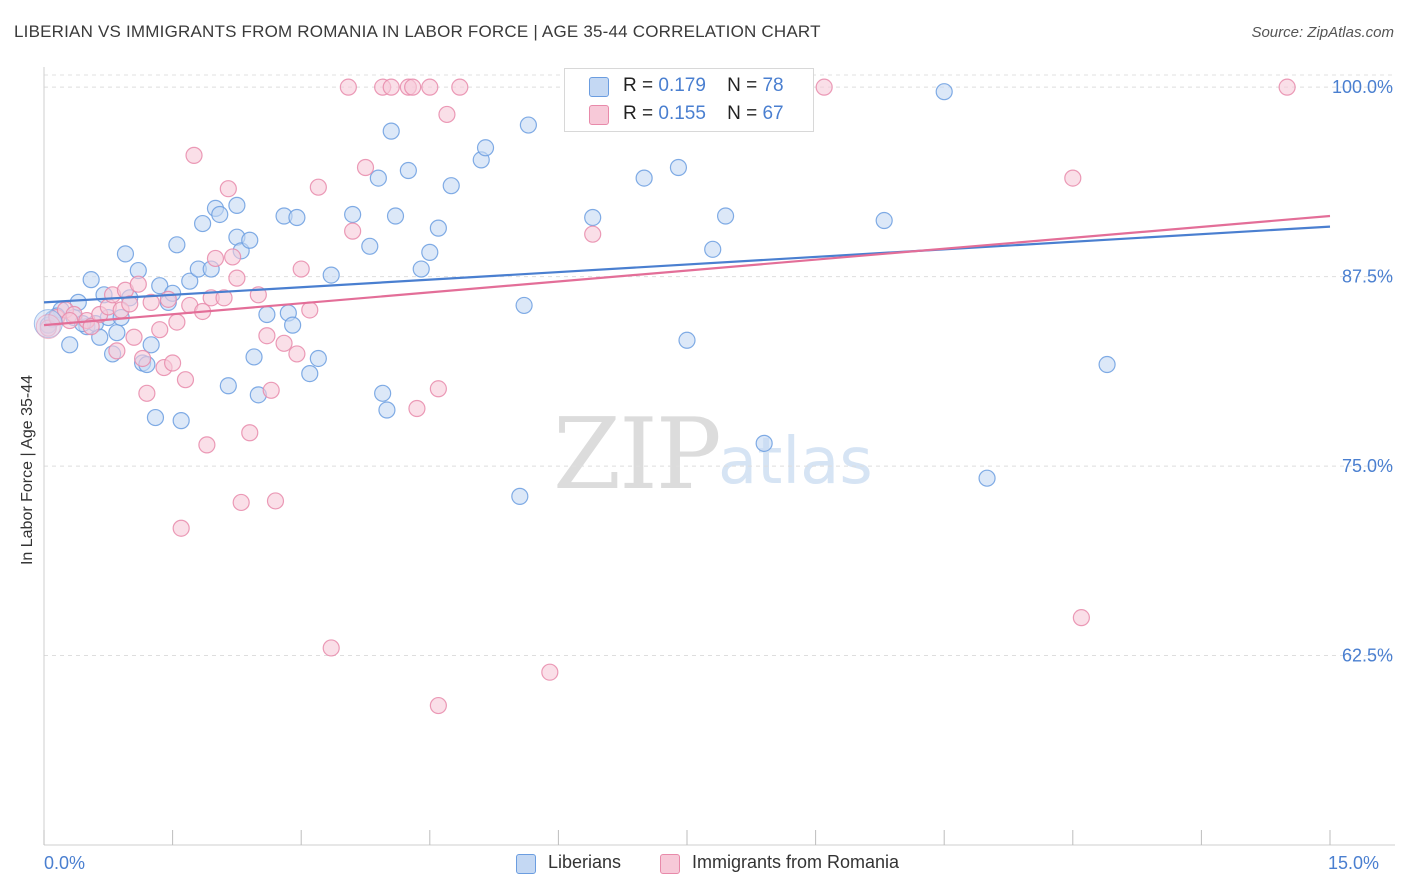  What do you see at coordinates (773, 85) in the screenshot?
I see `liberians-n-value: 78` at bounding box center [773, 85].